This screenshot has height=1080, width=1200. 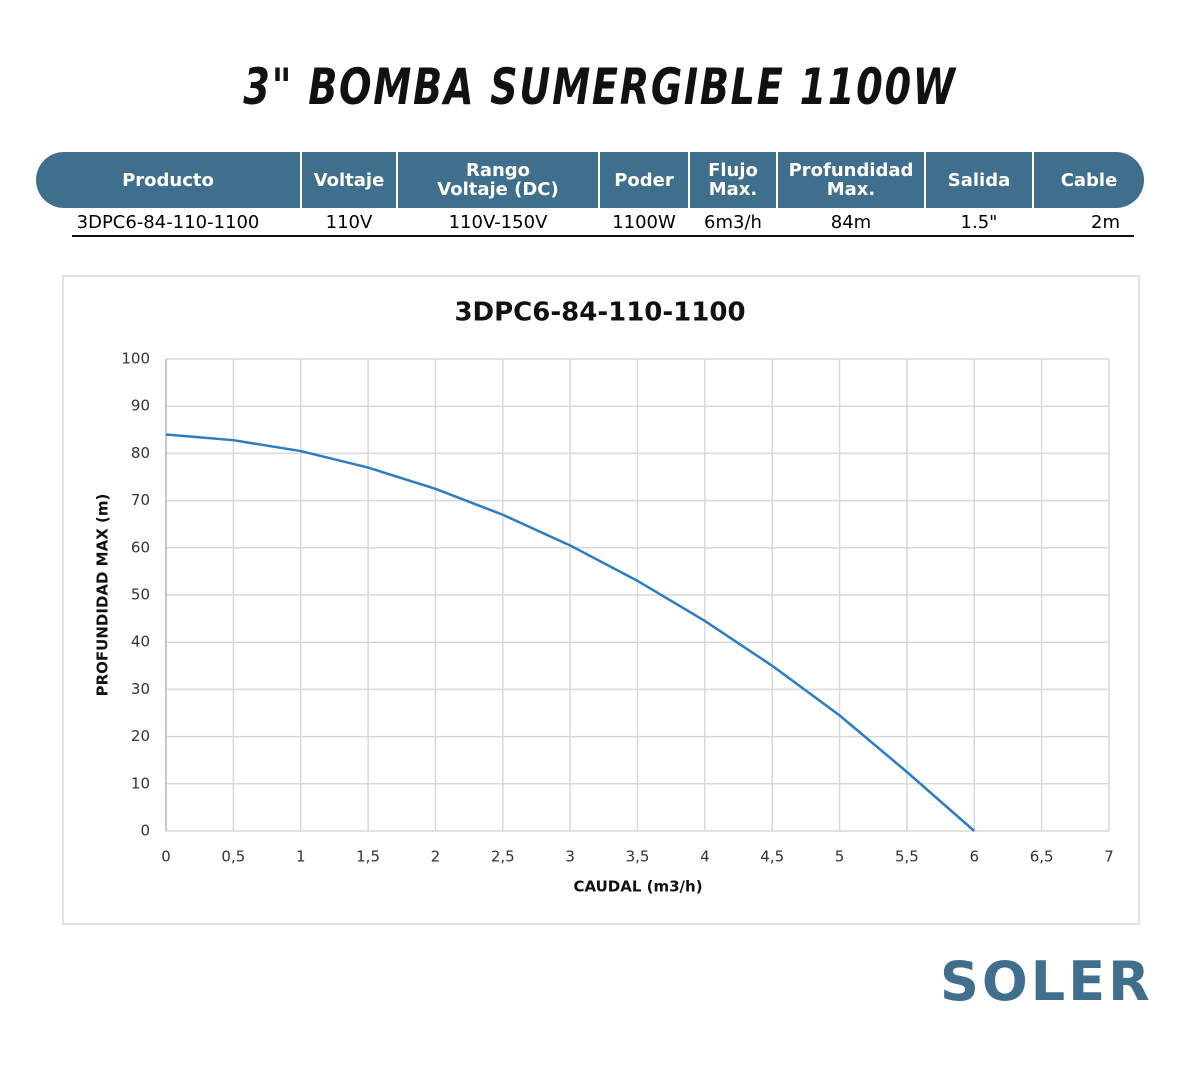 What do you see at coordinates (638, 857) in the screenshot?
I see `x-tick-label: 3,5` at bounding box center [638, 857].